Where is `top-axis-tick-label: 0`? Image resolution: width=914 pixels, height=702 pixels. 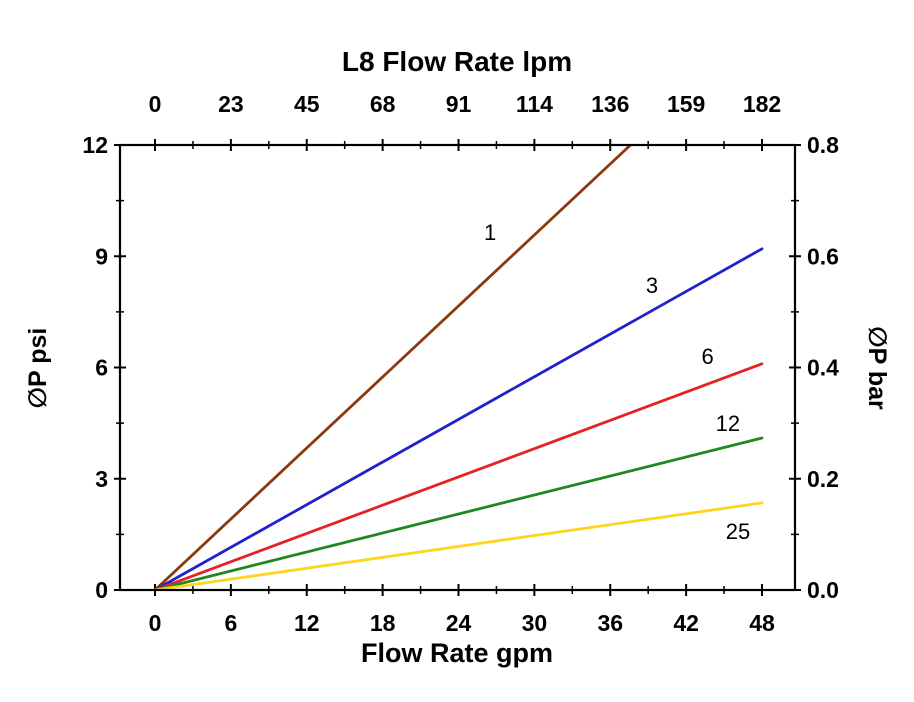
top-axis-tick-label: 0 is located at coordinates (155, 104).